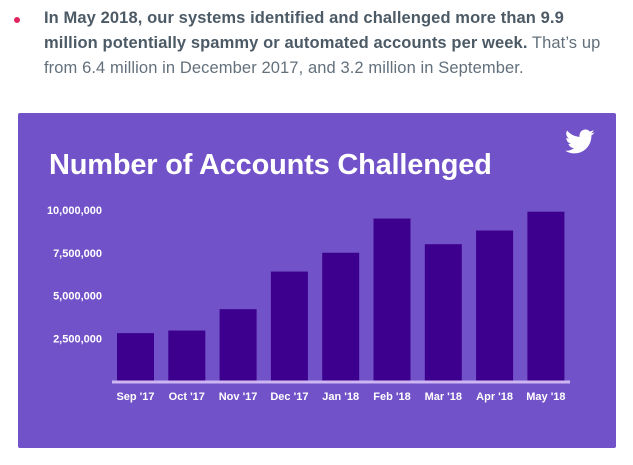 The width and height of the screenshot is (633, 465). What do you see at coordinates (187, 397) in the screenshot?
I see `x-tick-label: Oct '17` at bounding box center [187, 397].